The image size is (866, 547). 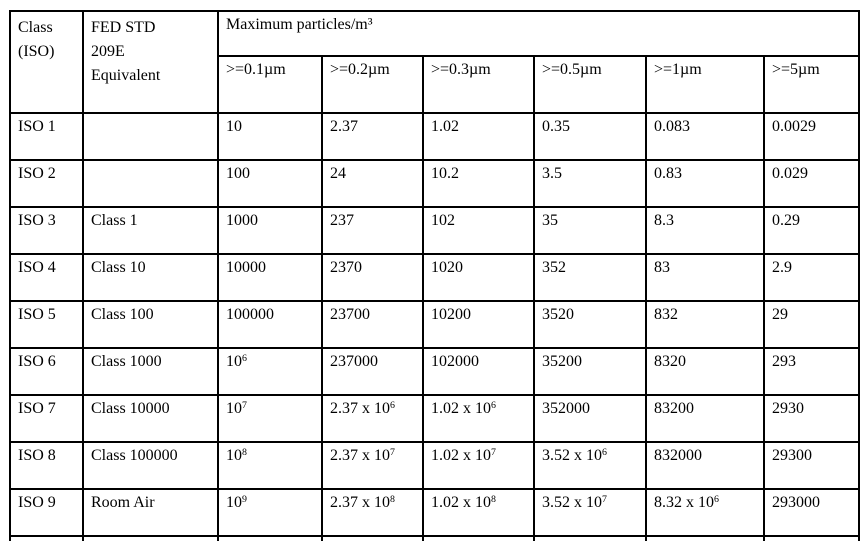 I want to click on cell-particles-ge-0.1um: 10000, so click(x=270, y=277).